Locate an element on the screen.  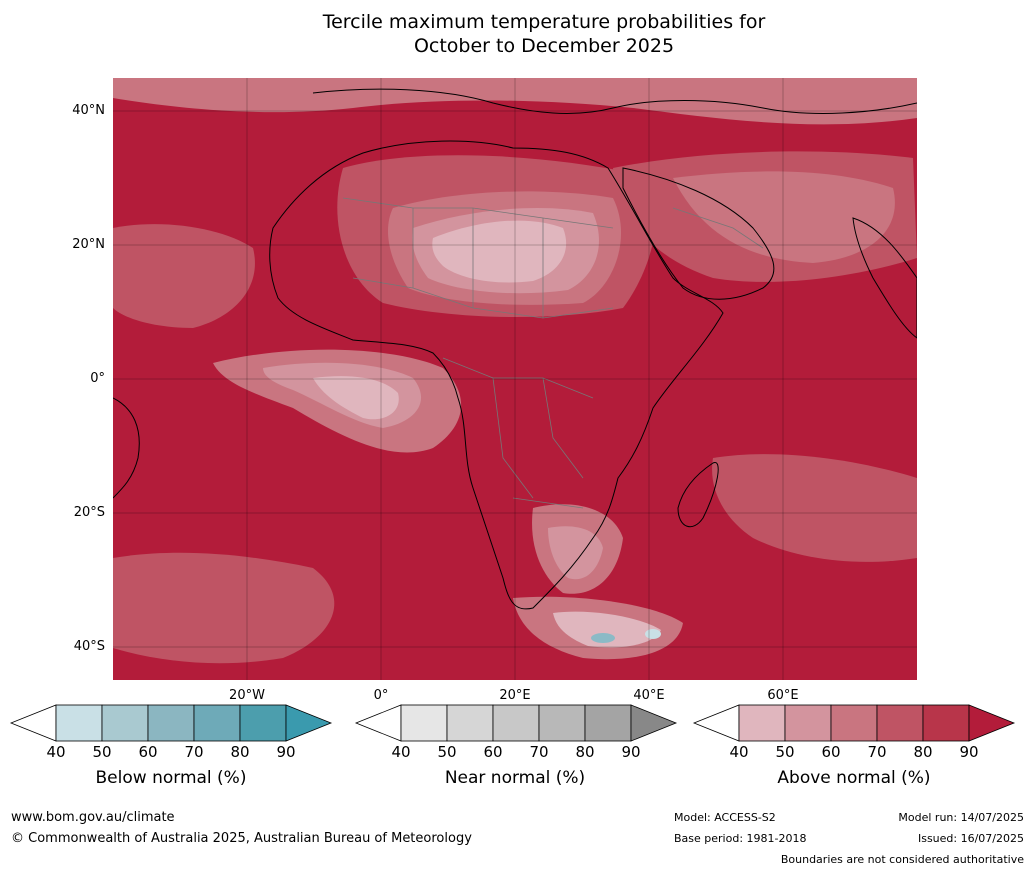
lat-label-40n: 40°N is located at coordinates (88, 110).